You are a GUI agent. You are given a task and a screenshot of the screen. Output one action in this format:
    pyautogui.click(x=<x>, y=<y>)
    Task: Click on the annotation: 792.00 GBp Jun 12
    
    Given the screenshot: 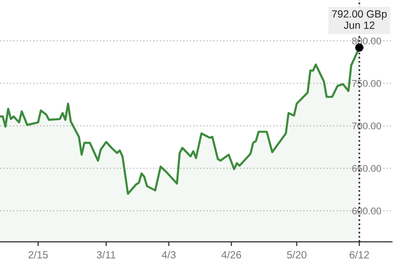 What is the action you would take?
    pyautogui.click(x=359, y=19)
    